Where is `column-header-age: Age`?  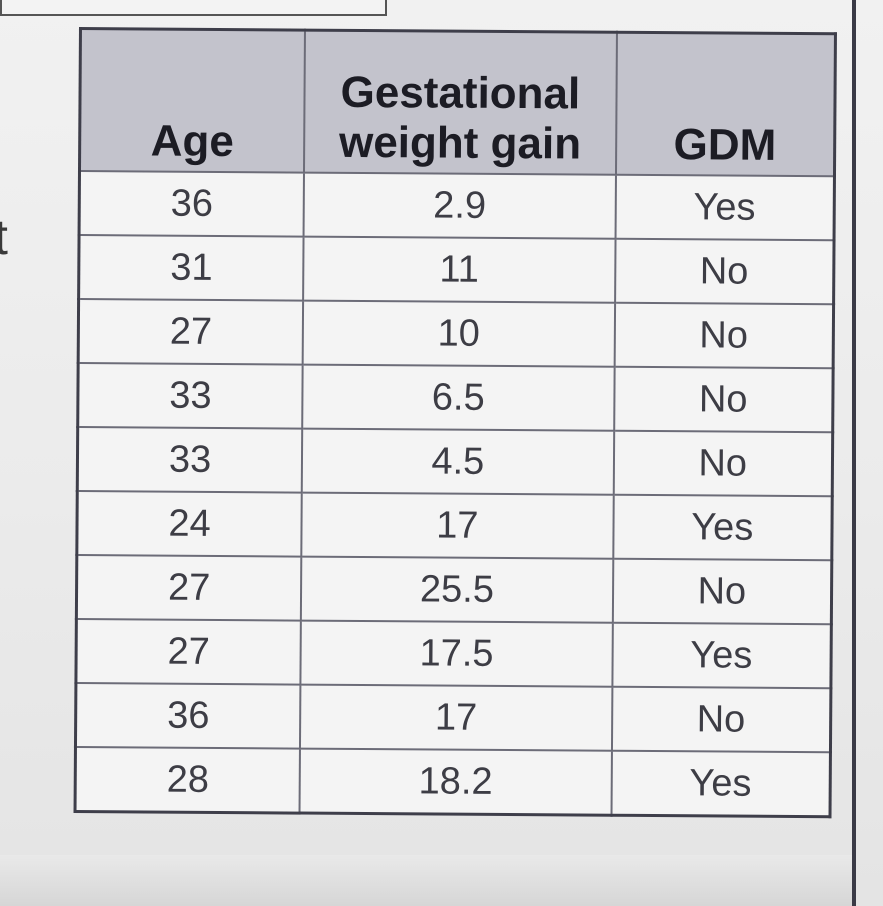 column-header-age: Age is located at coordinates (192, 100).